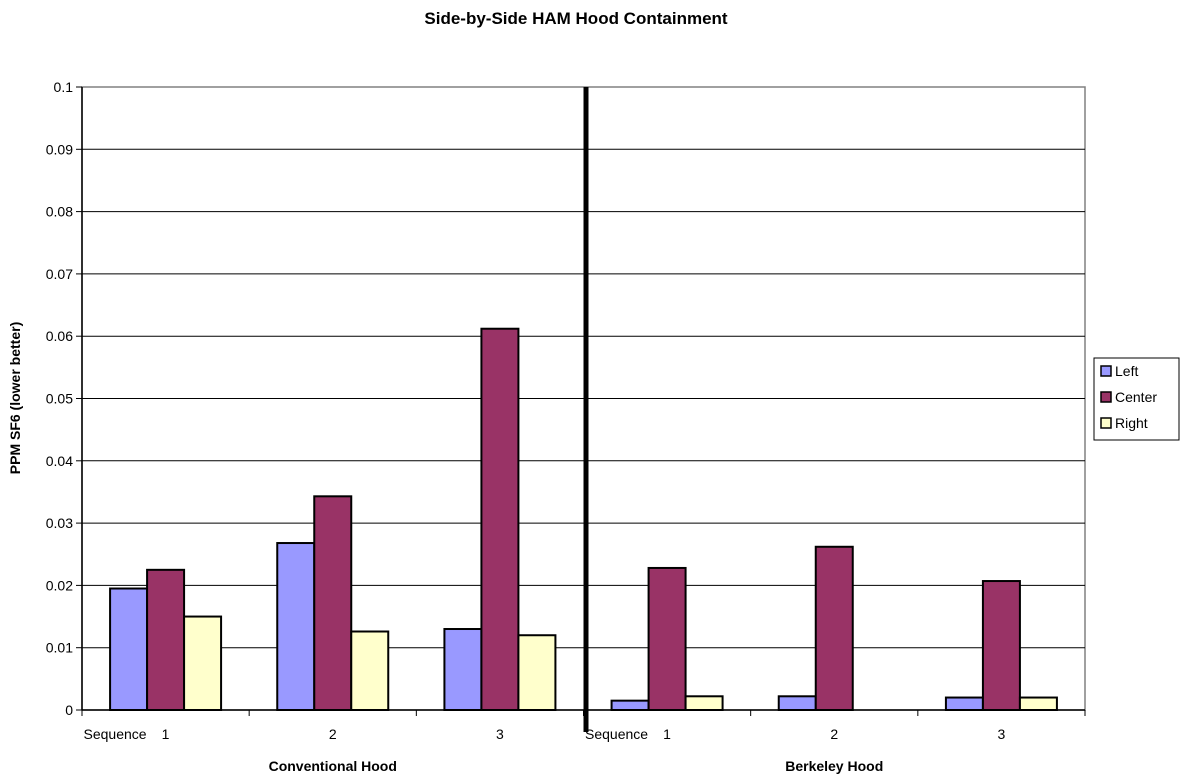  What do you see at coordinates (1106, 397) in the screenshot?
I see `legend-swatch-center` at bounding box center [1106, 397].